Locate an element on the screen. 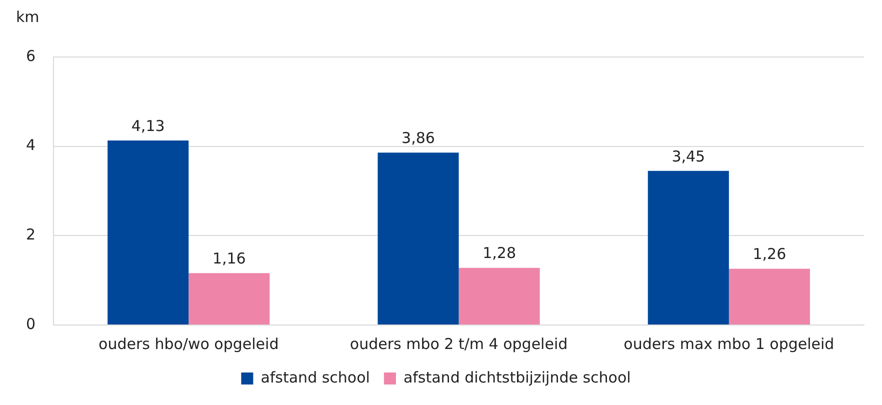  x-tick-label: ouders mbo 2 t/m 4 opgeleid is located at coordinates (459, 343).